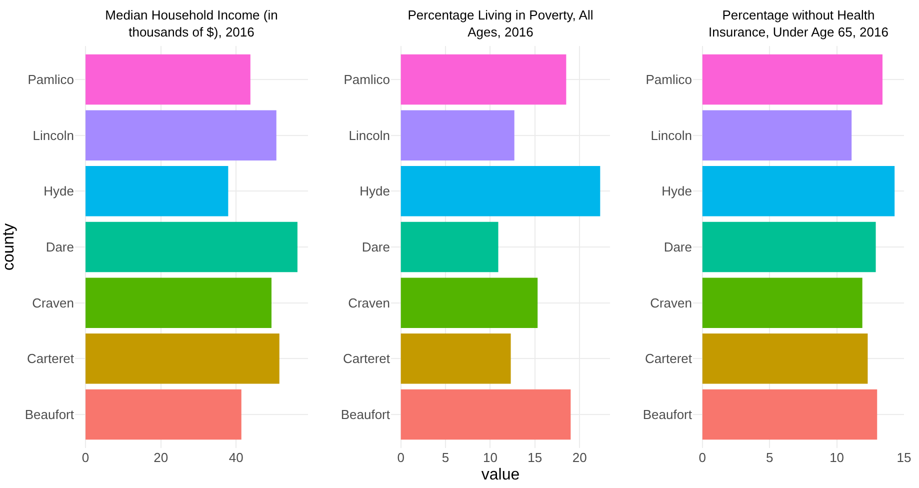 The width and height of the screenshot is (919, 488). I want to click on y-axis-title: county, so click(9, 247).